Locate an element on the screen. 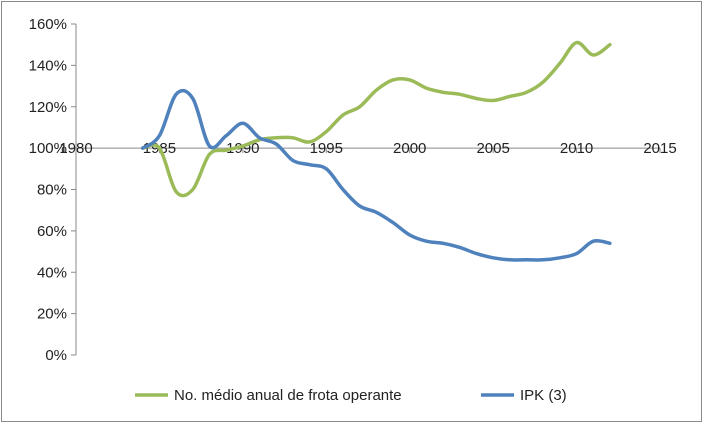  y-tick-label: 40% is located at coordinates (52, 272).